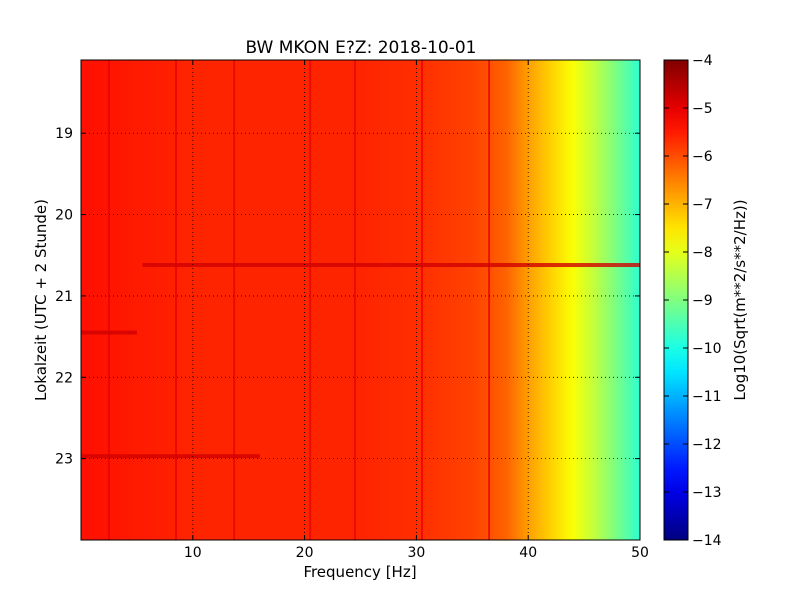 The image size is (800, 600). I want to click on colorbar: −4 −5 −6 −7 −8 −9 −10 −11 −12 −13 −14, so click(692, 301).